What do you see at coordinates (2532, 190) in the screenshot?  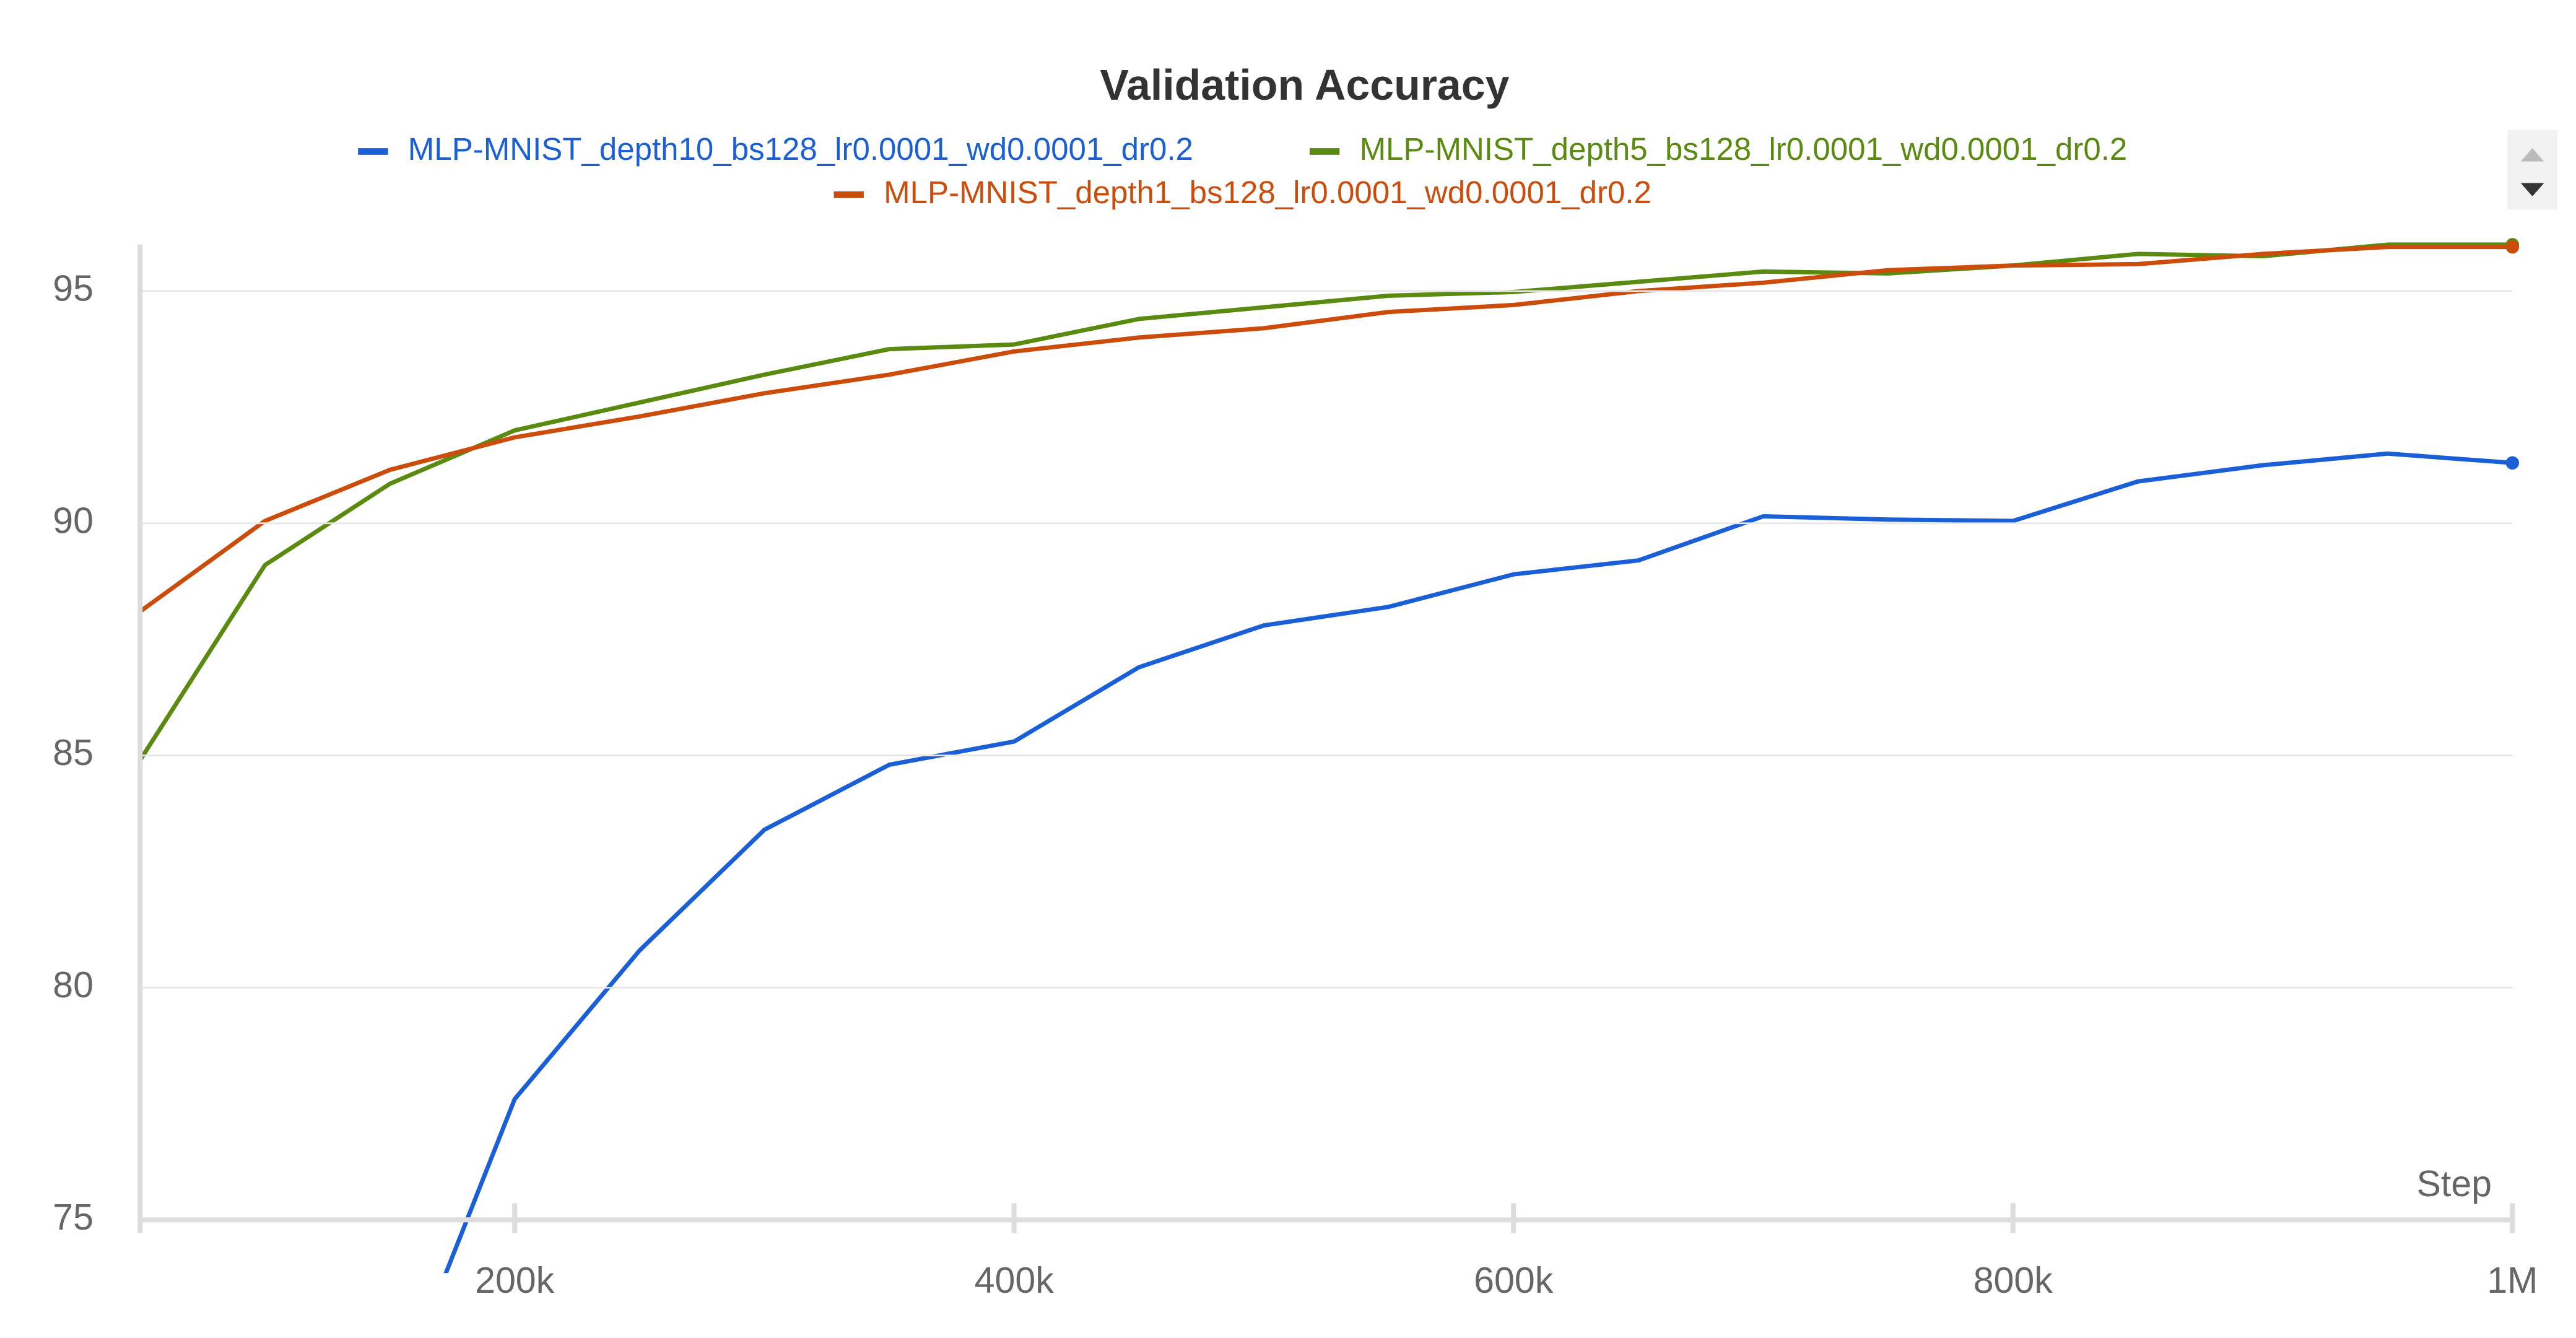 I see `scroll-down` at bounding box center [2532, 190].